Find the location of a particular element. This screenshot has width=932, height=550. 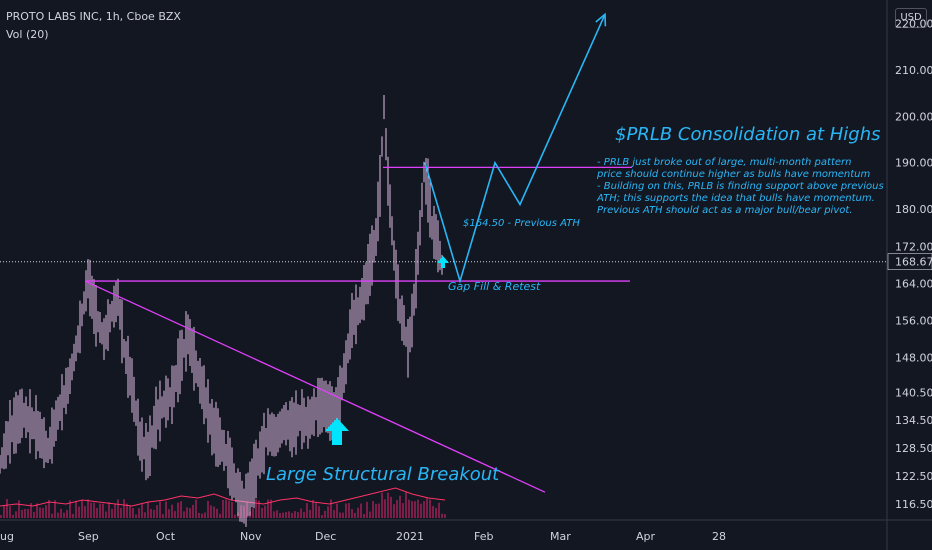

volume-ma-line is located at coordinates (223, 497).